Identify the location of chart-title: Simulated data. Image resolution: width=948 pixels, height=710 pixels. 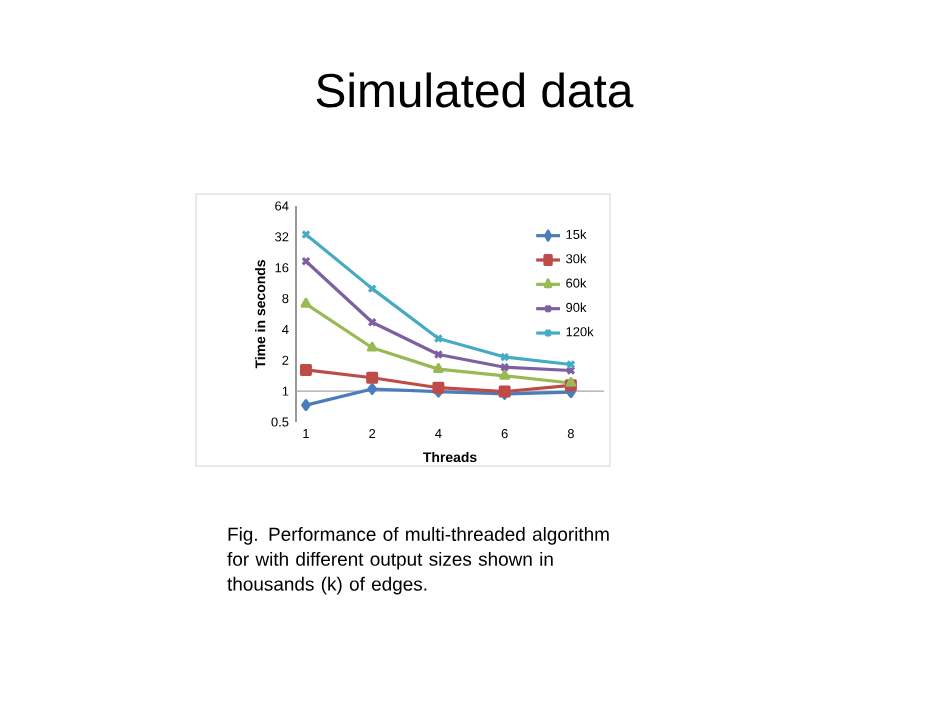
(475, 90).